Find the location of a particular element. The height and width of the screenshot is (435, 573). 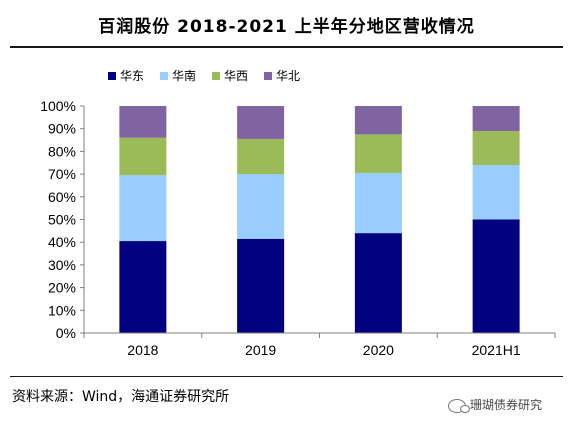

legend: 华东 华南 华西 华北 is located at coordinates (204, 75).